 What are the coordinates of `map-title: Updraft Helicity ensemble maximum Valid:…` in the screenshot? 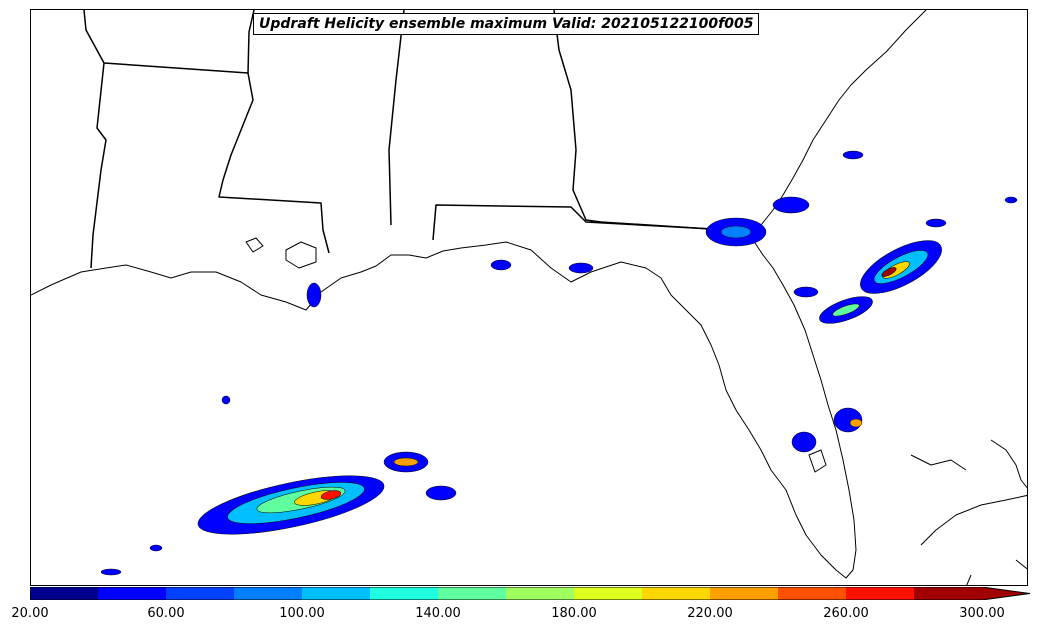 It's located at (506, 24).